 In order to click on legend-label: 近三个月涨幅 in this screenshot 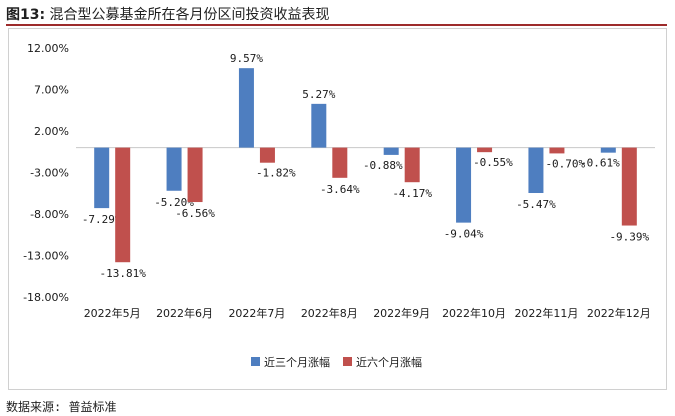, I will do `click(297, 362)`.